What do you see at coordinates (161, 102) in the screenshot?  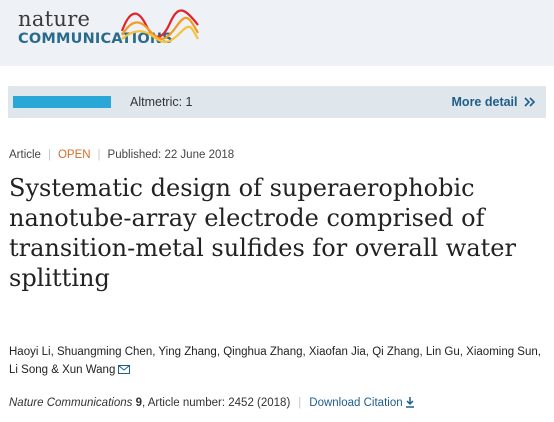 I see `altmetric-score: Altmetric: 1` at bounding box center [161, 102].